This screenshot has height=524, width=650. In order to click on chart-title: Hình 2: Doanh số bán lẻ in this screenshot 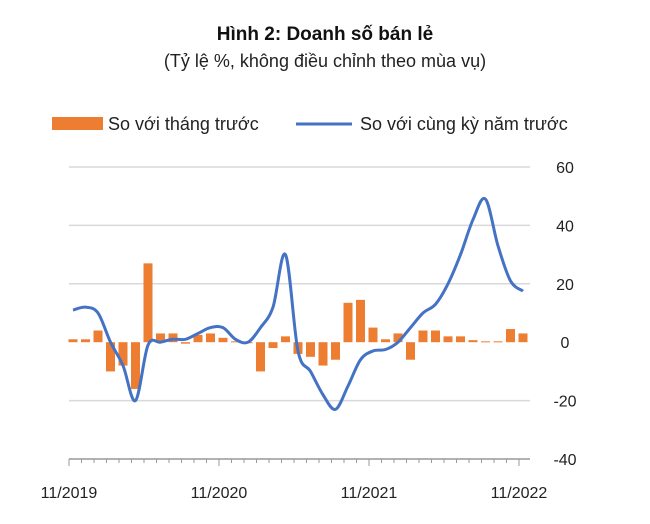, I will do `click(325, 34)`.